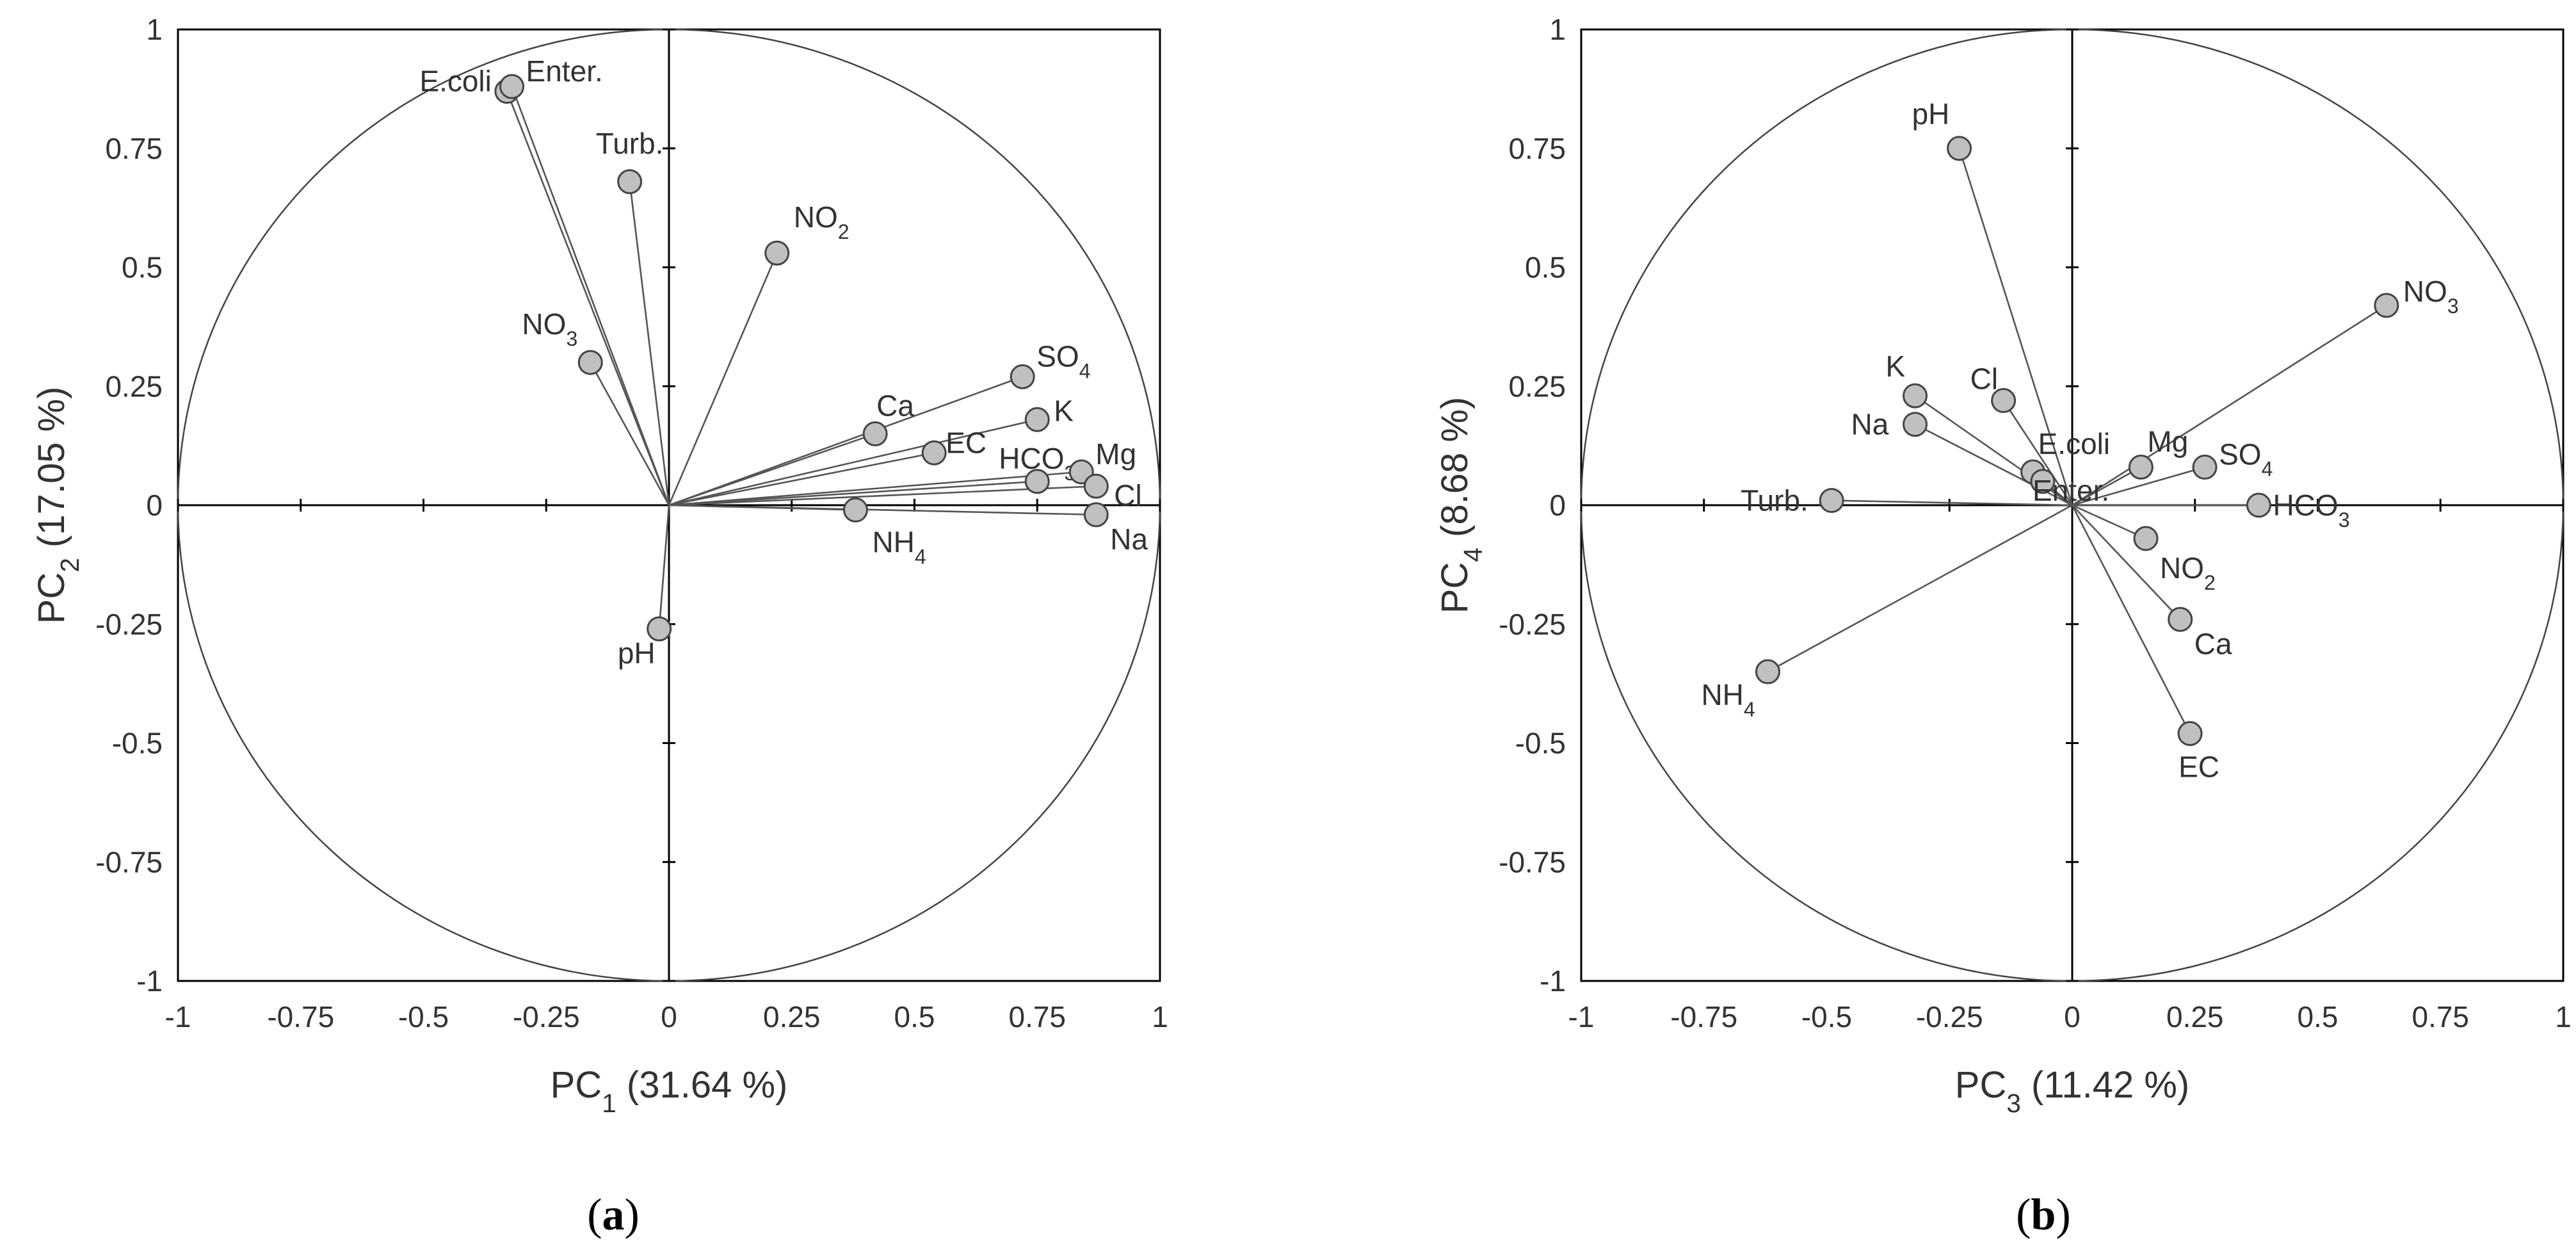 The width and height of the screenshot is (2576, 1255). Describe the element at coordinates (1127, 495) in the screenshot. I see `point-label: Cl` at that location.